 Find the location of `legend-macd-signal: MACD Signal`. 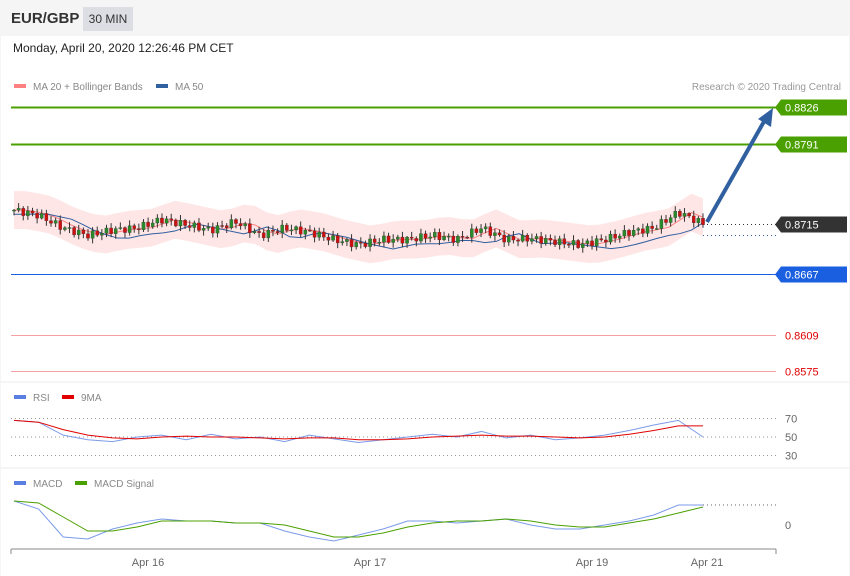

legend-macd-signal: MACD Signal is located at coordinates (124, 484).